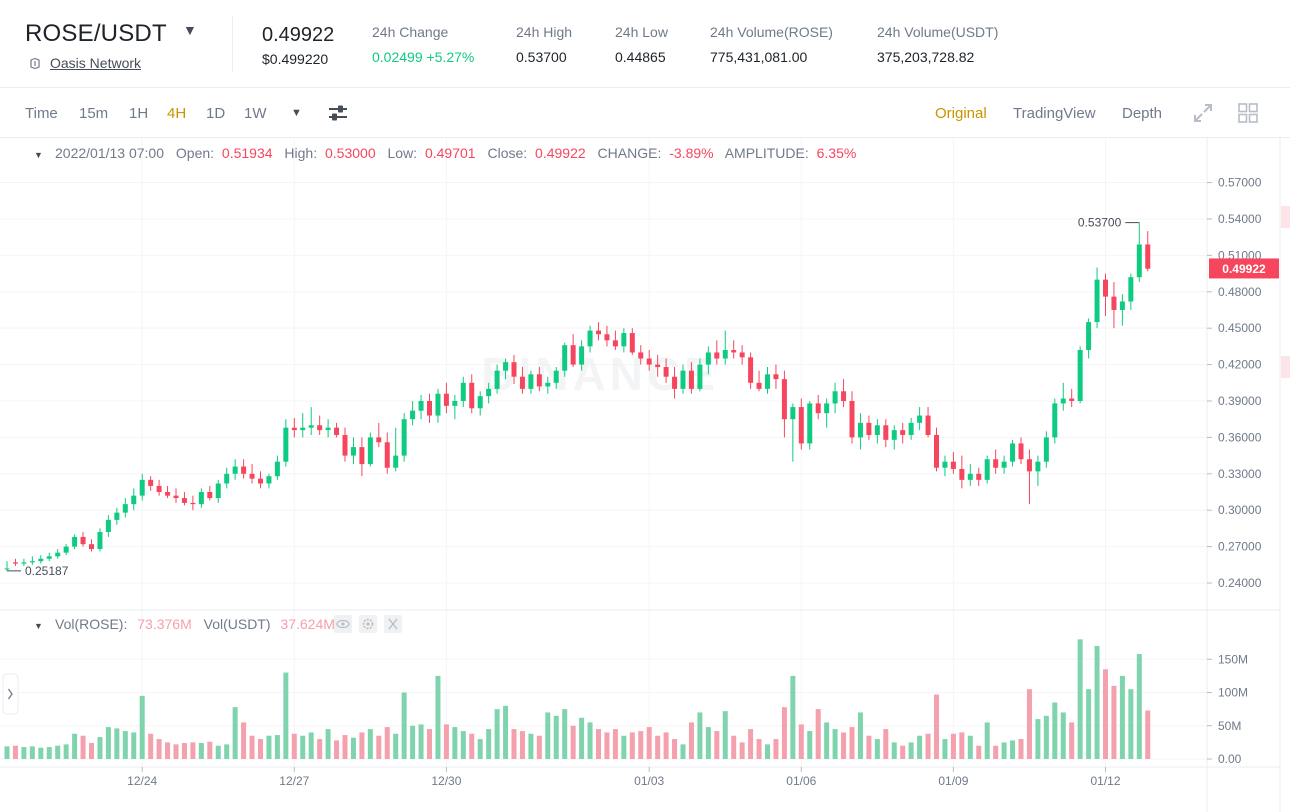 The height and width of the screenshot is (812, 1290). What do you see at coordinates (1227, 709) in the screenshot?
I see `volume-axis: 150M 100M 50M 0.00` at bounding box center [1227, 709].